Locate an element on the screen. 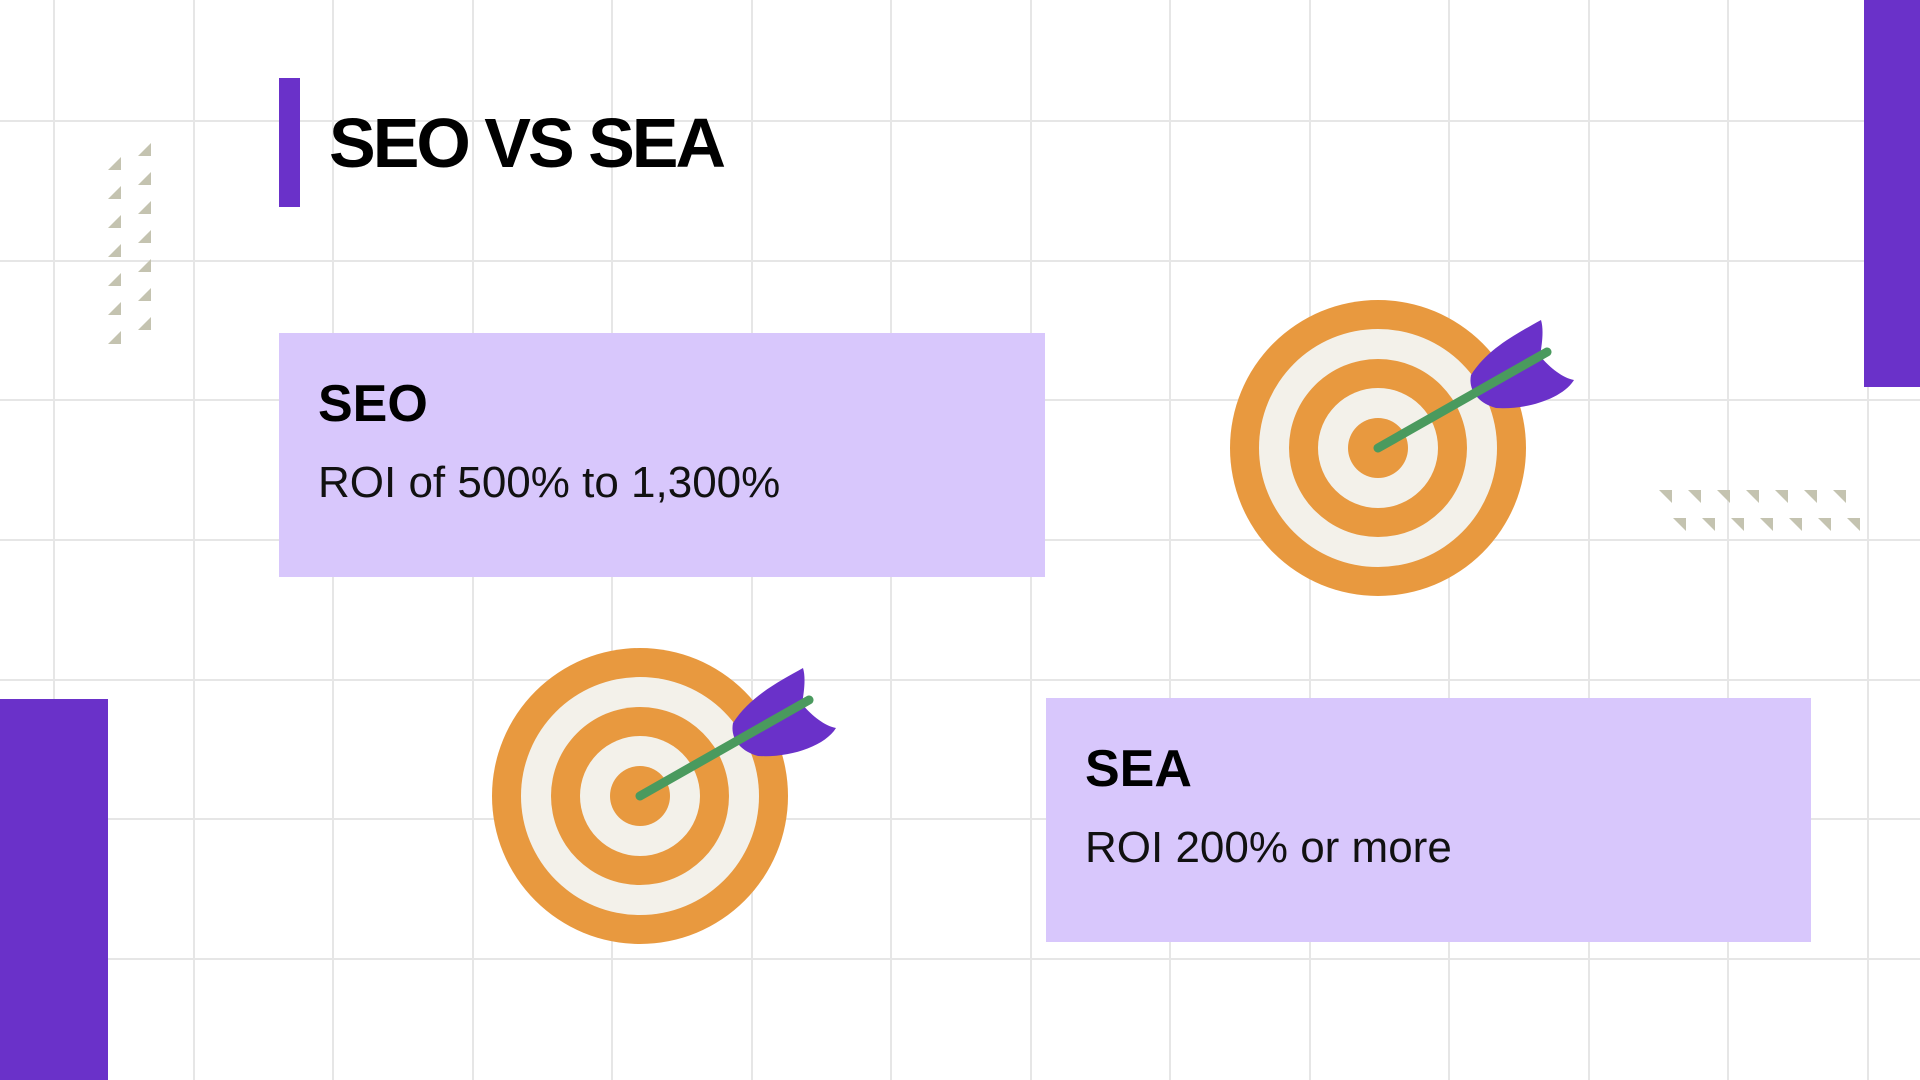 The width and height of the screenshot is (1920, 1080). card-text: ROI 200% or more is located at coordinates (1268, 847).